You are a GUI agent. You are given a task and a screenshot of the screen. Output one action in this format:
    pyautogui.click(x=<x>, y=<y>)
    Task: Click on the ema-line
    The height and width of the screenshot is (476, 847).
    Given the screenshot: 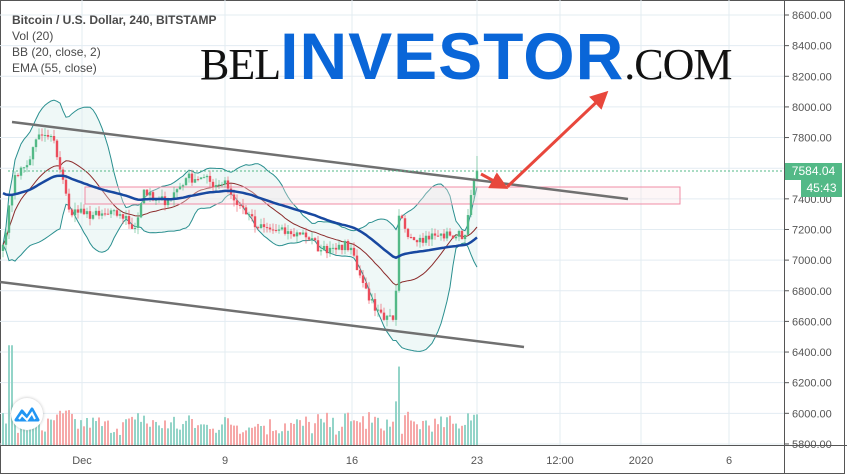 What is the action you would take?
    pyautogui.click(x=240, y=217)
    